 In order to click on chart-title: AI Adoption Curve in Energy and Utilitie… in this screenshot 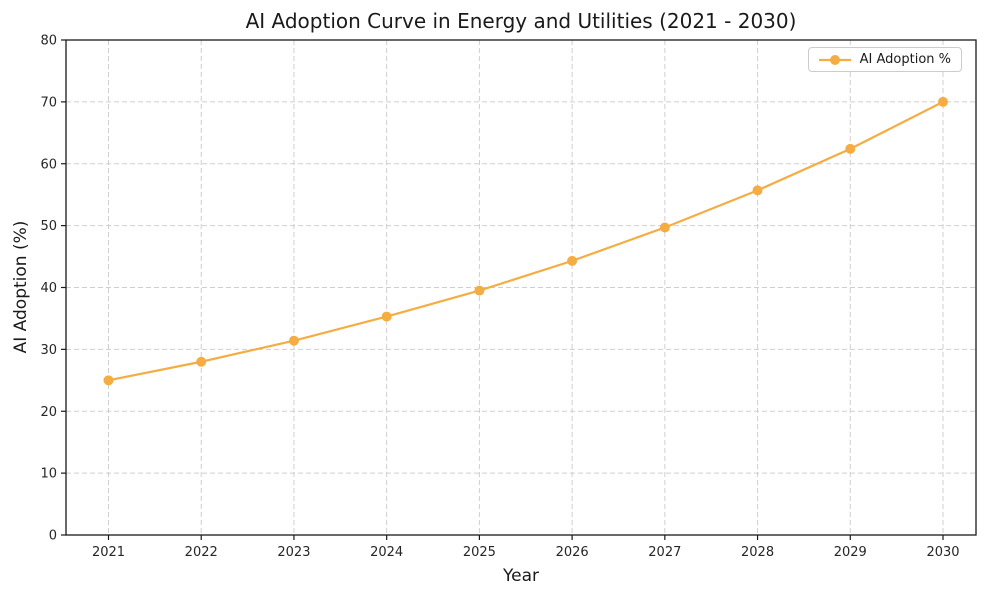, I will do `click(521, 21)`.